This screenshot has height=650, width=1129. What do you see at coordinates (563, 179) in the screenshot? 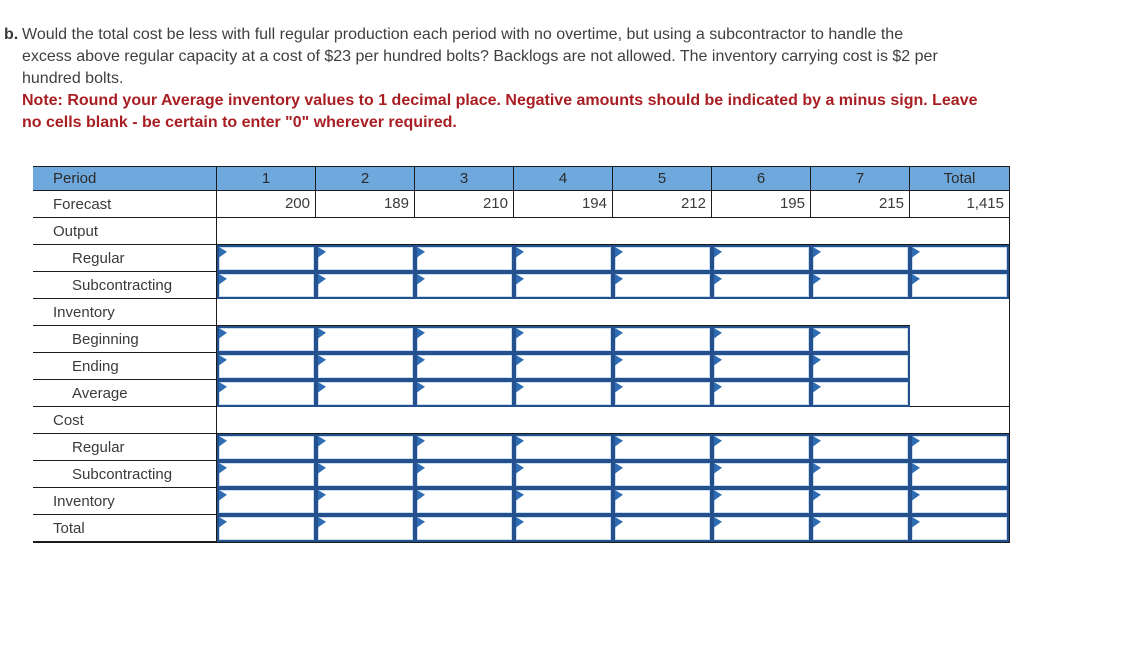
I see `header-col: 4` at bounding box center [563, 179].